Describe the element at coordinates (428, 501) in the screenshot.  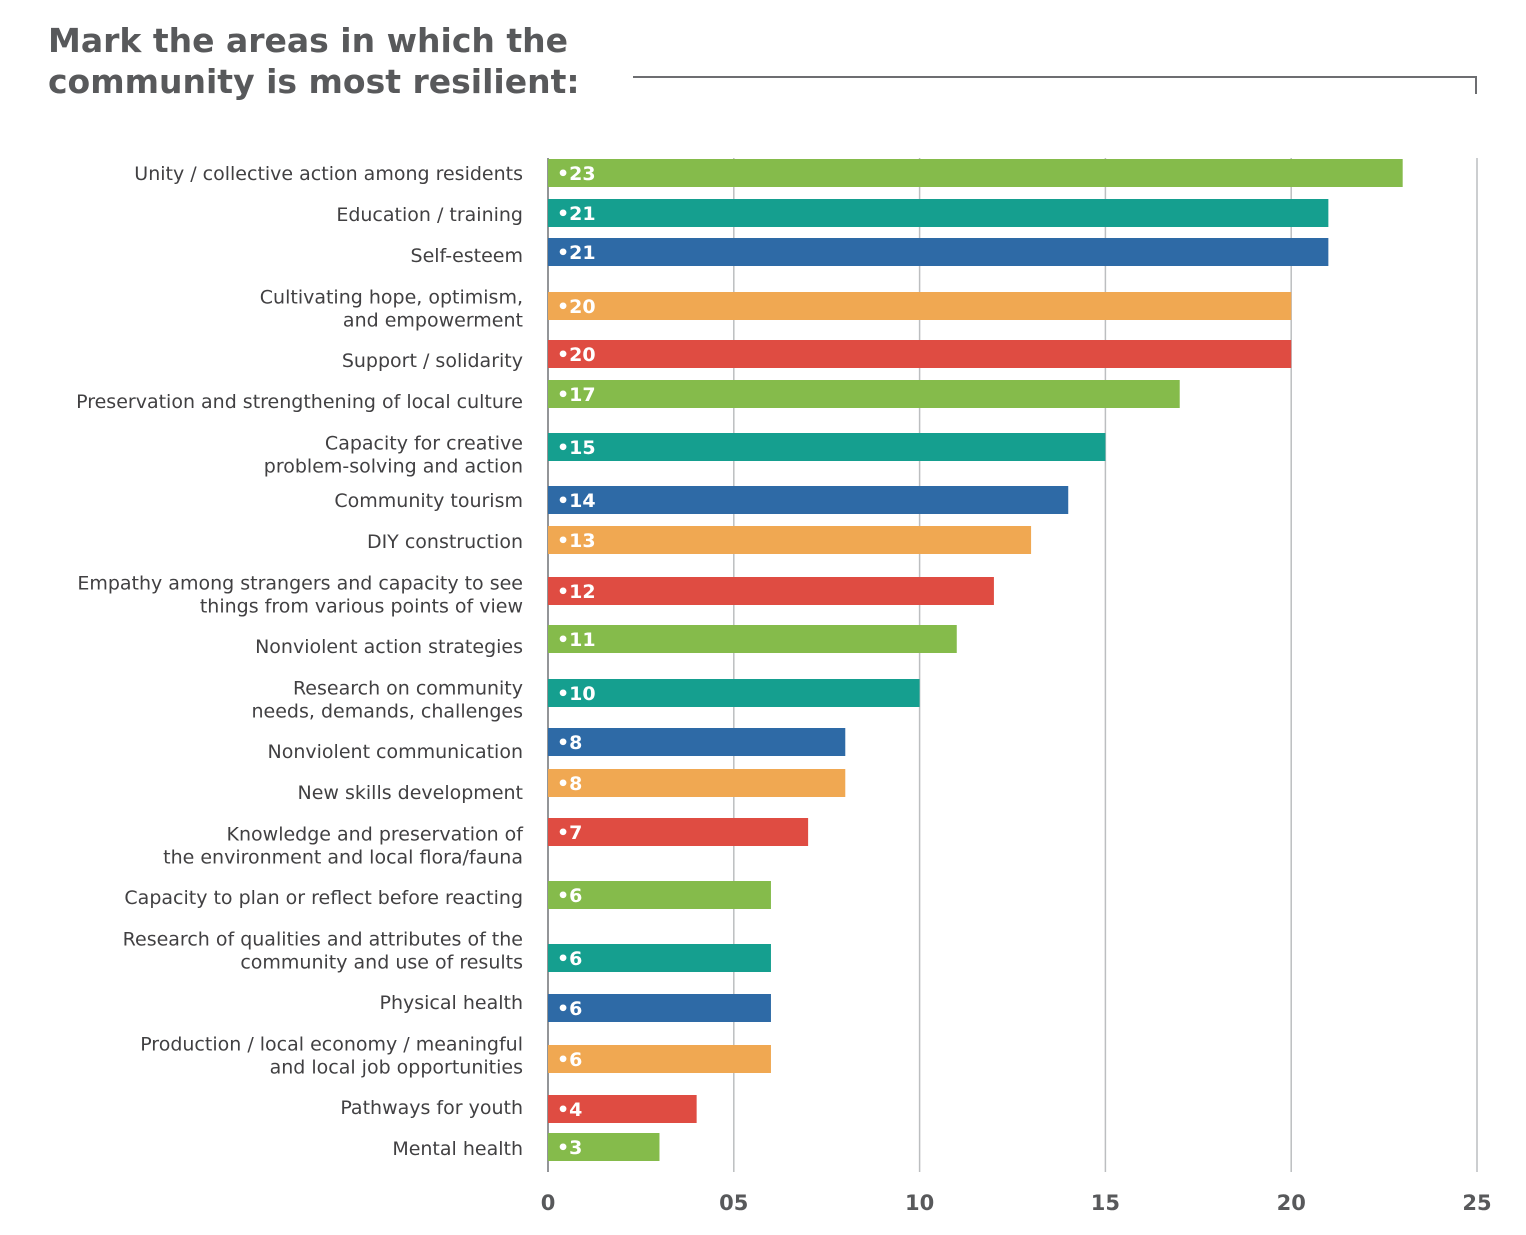
I see `category-label: Community tourism` at that location.